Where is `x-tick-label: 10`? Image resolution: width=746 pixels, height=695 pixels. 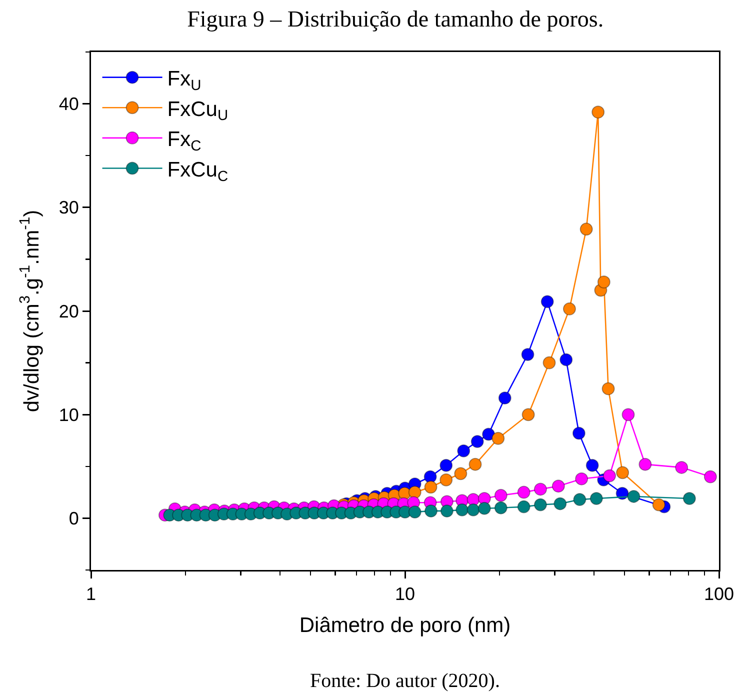 x-tick-label: 10 is located at coordinates (405, 594).